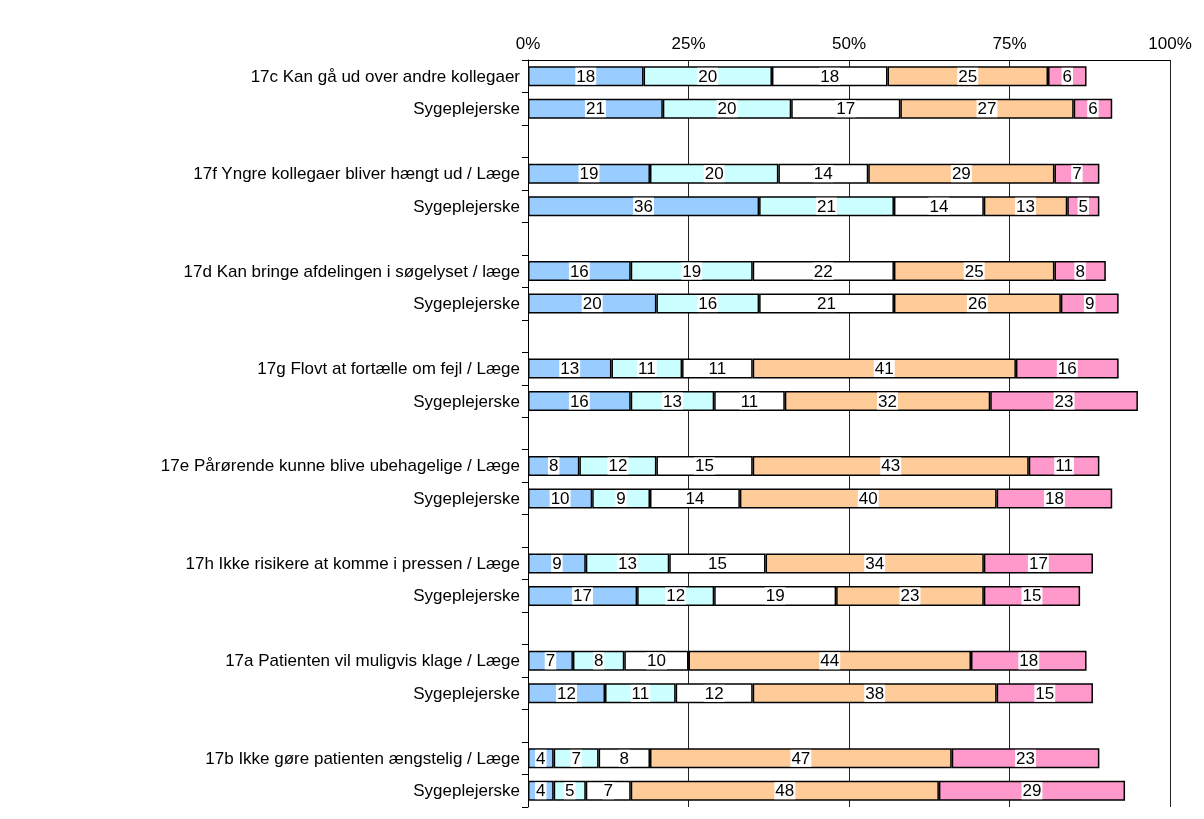  What do you see at coordinates (372, 661) in the screenshot?
I see `y-tick-label: 17a Patienten vil muligvis klage / Læge` at bounding box center [372, 661].